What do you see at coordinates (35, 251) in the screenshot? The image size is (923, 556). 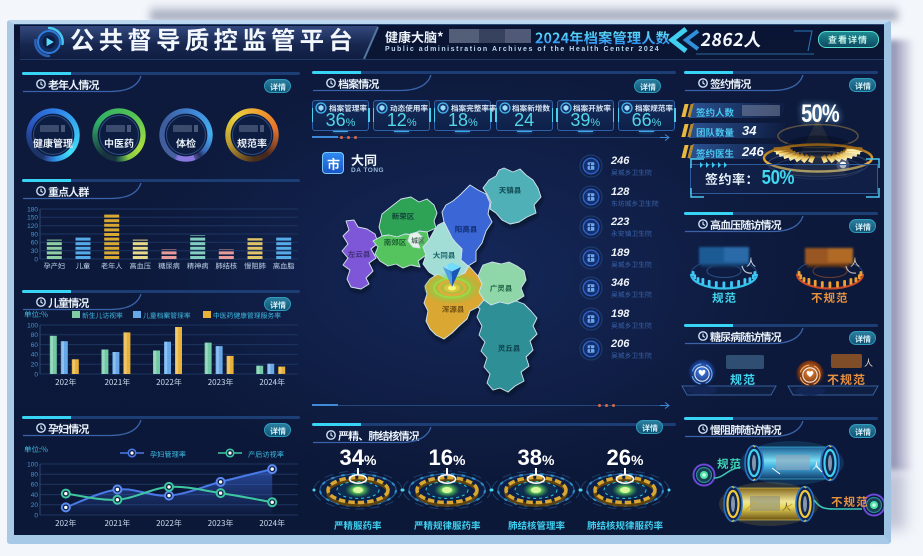 I see `svg-text: 30` at bounding box center [35, 251].